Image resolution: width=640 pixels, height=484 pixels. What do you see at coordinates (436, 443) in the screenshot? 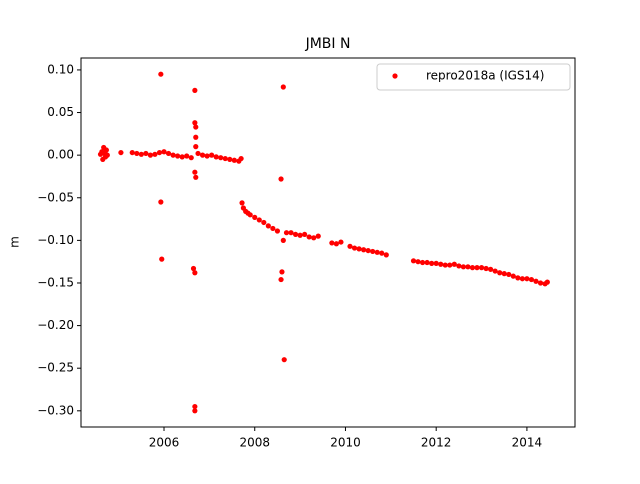
I see `x-tick-label: 2012` at bounding box center [436, 443].